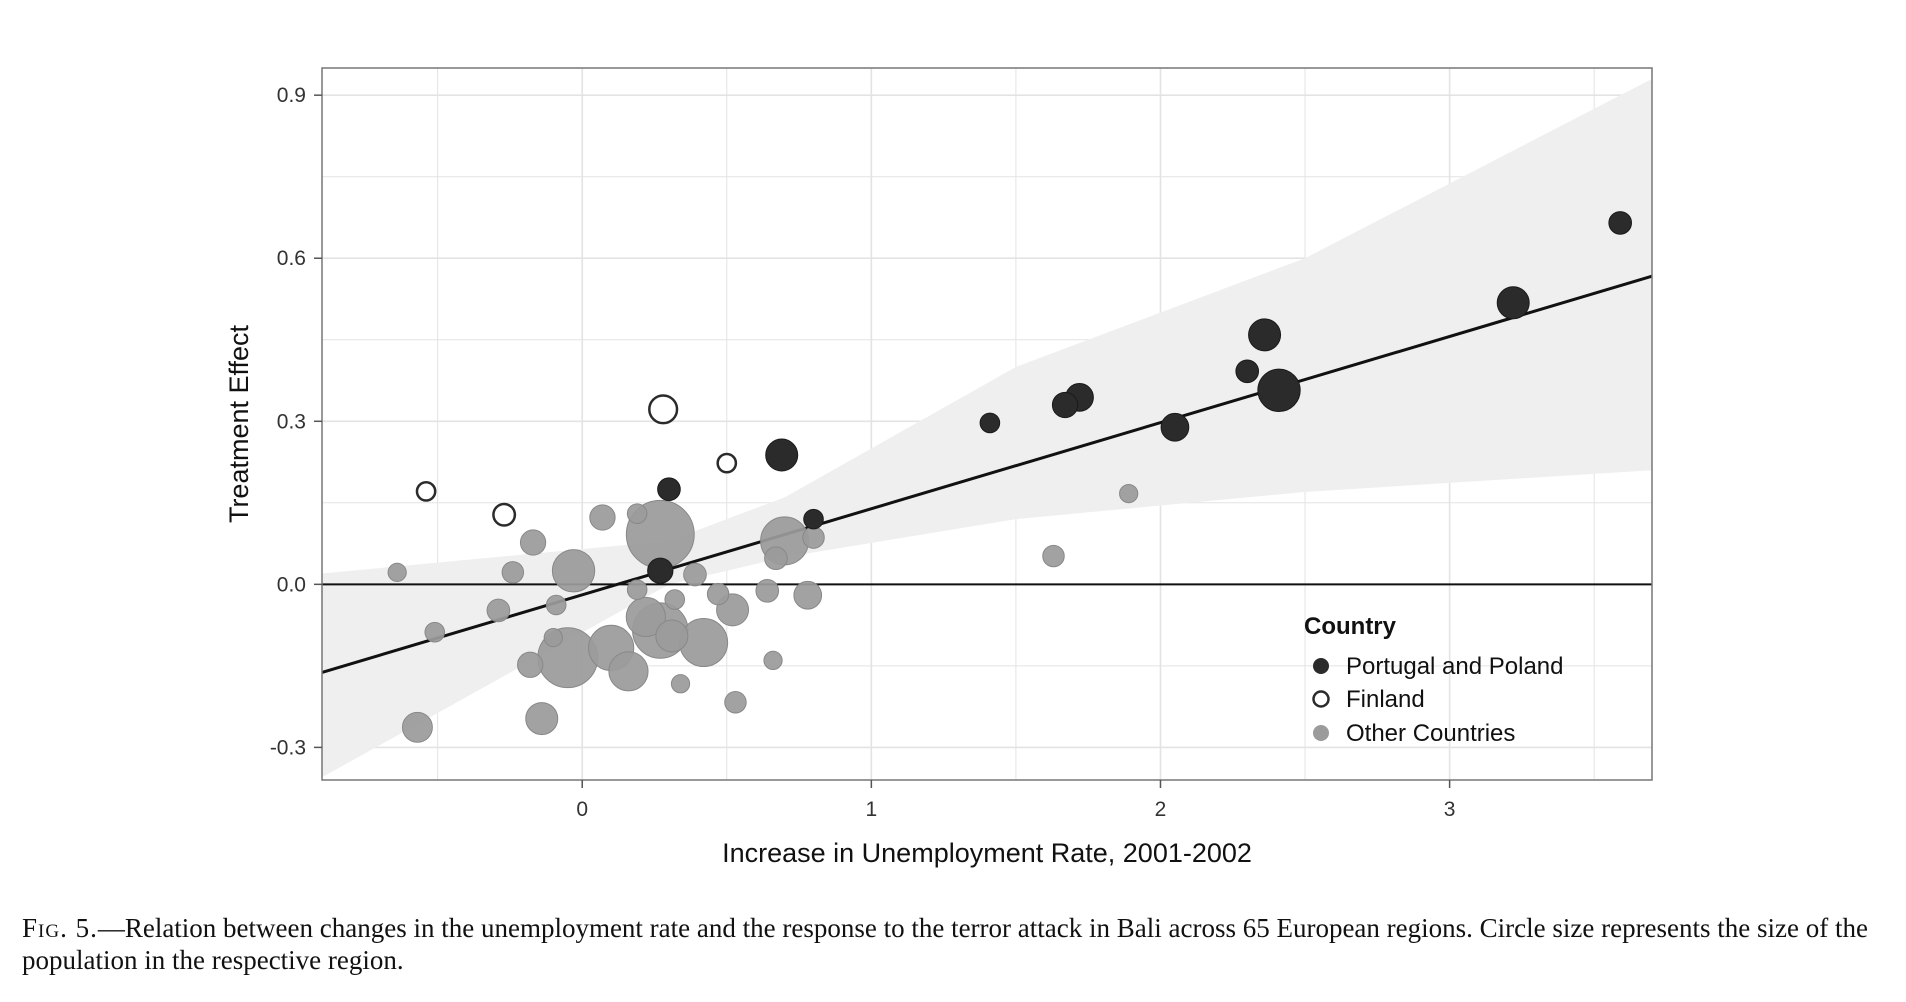 This screenshot has width=1906, height=1002. What do you see at coordinates (1455, 666) in the screenshot?
I see `legend-label-portugal-poland: Portugal and Poland` at bounding box center [1455, 666].